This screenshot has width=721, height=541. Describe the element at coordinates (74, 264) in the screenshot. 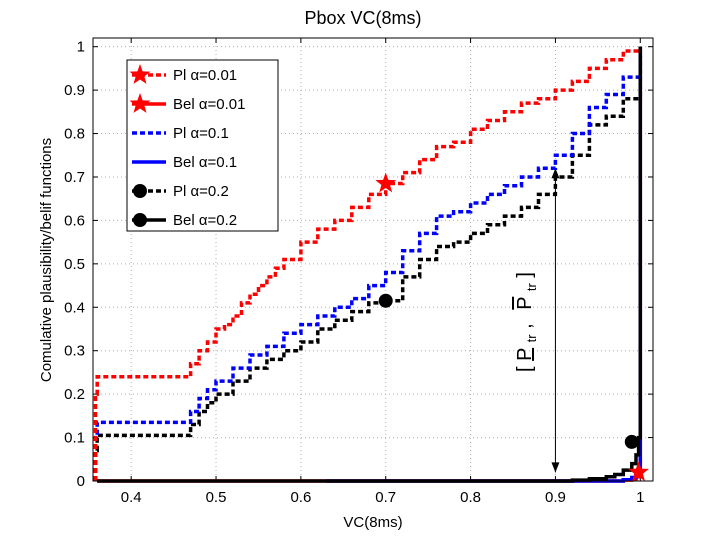

I see `y-tick-label-5: 0.5` at that location.